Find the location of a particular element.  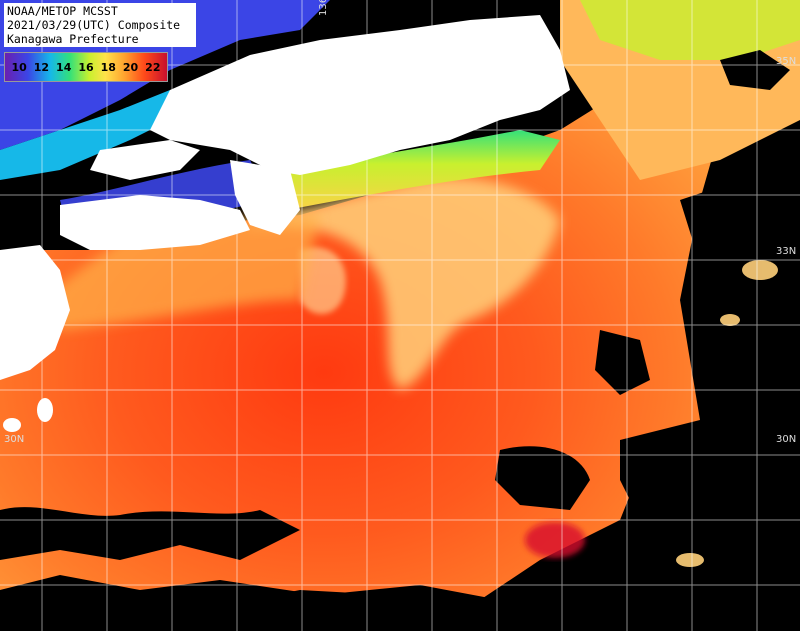

japan-honshu is located at coordinates (360, 95).